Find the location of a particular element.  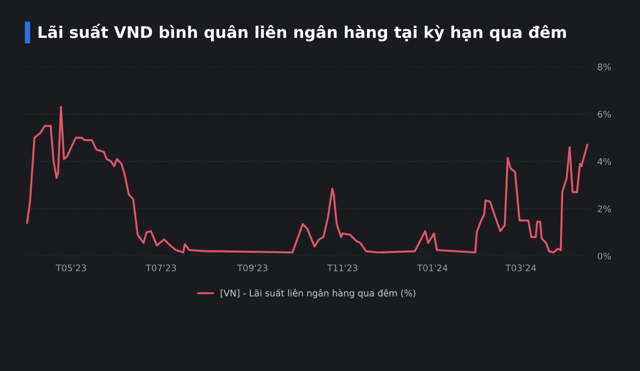

x-tick-label: T09'23 is located at coordinates (252, 268).